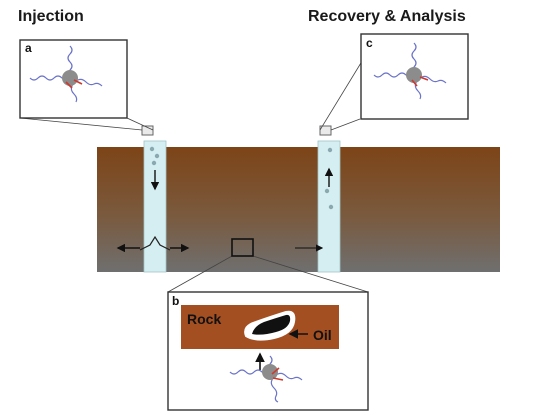 This screenshot has height=416, width=535. What do you see at coordinates (268, 351) in the screenshot?
I see `panel-b: b Rock Oil` at bounding box center [268, 351].